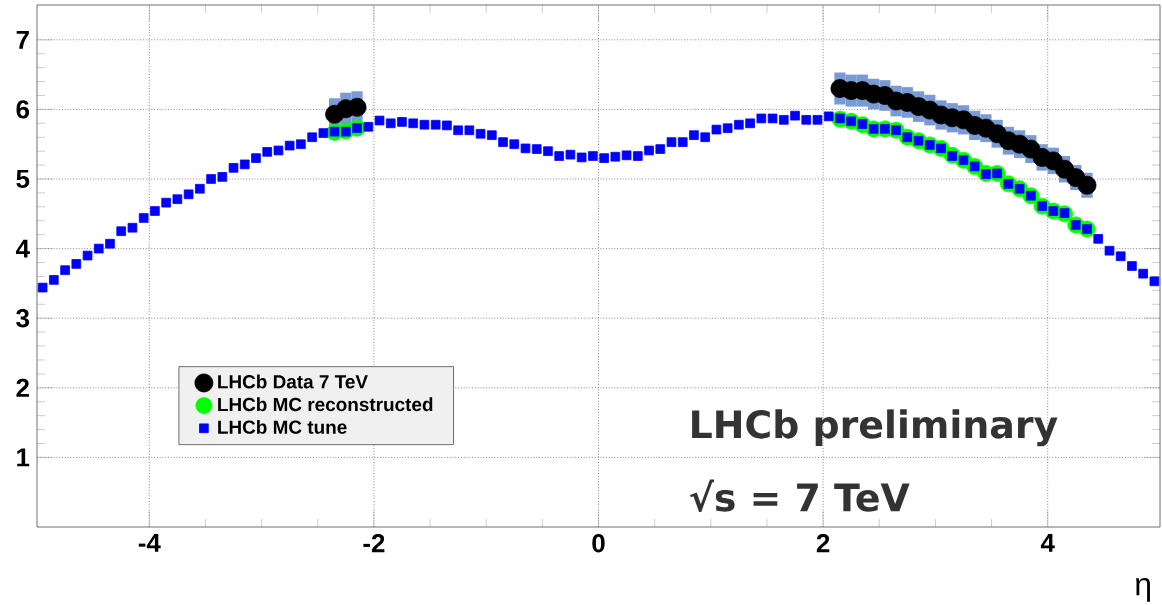  I want to click on x-tick-label: 2, so click(823, 543).